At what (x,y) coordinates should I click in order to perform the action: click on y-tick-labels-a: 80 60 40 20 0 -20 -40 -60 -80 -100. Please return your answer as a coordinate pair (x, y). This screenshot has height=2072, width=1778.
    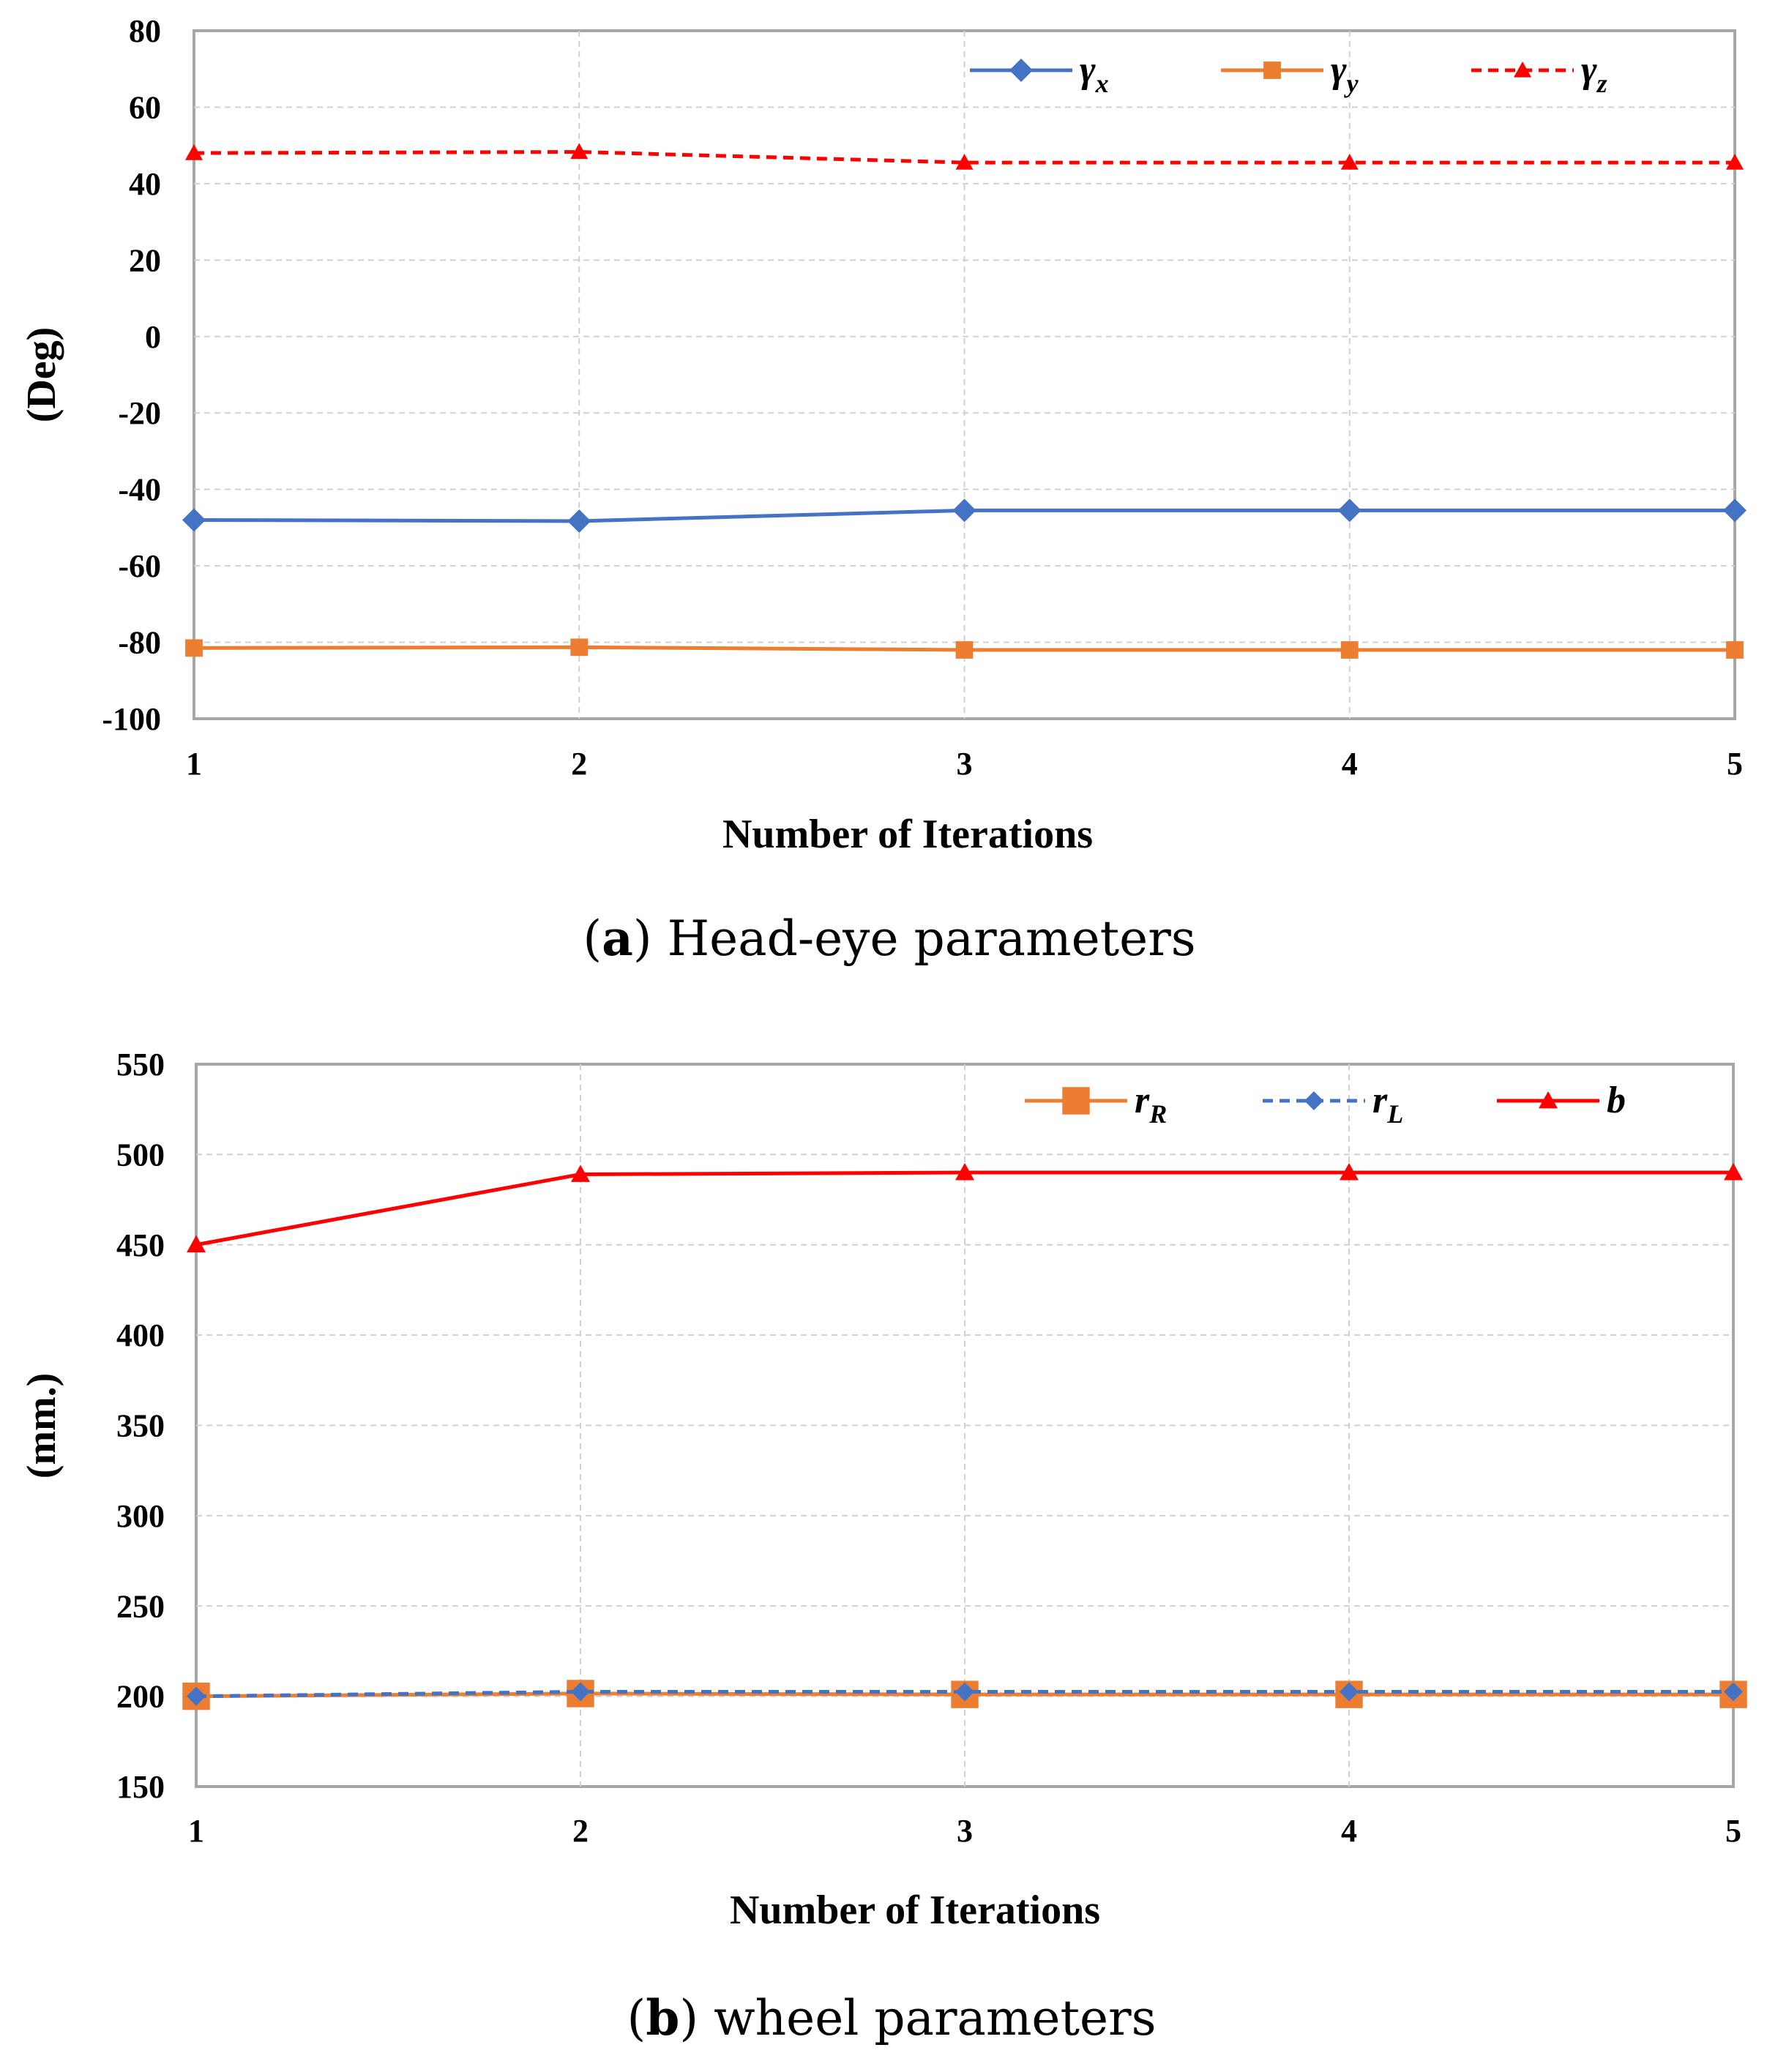
    Looking at the image, I should click on (131, 375).